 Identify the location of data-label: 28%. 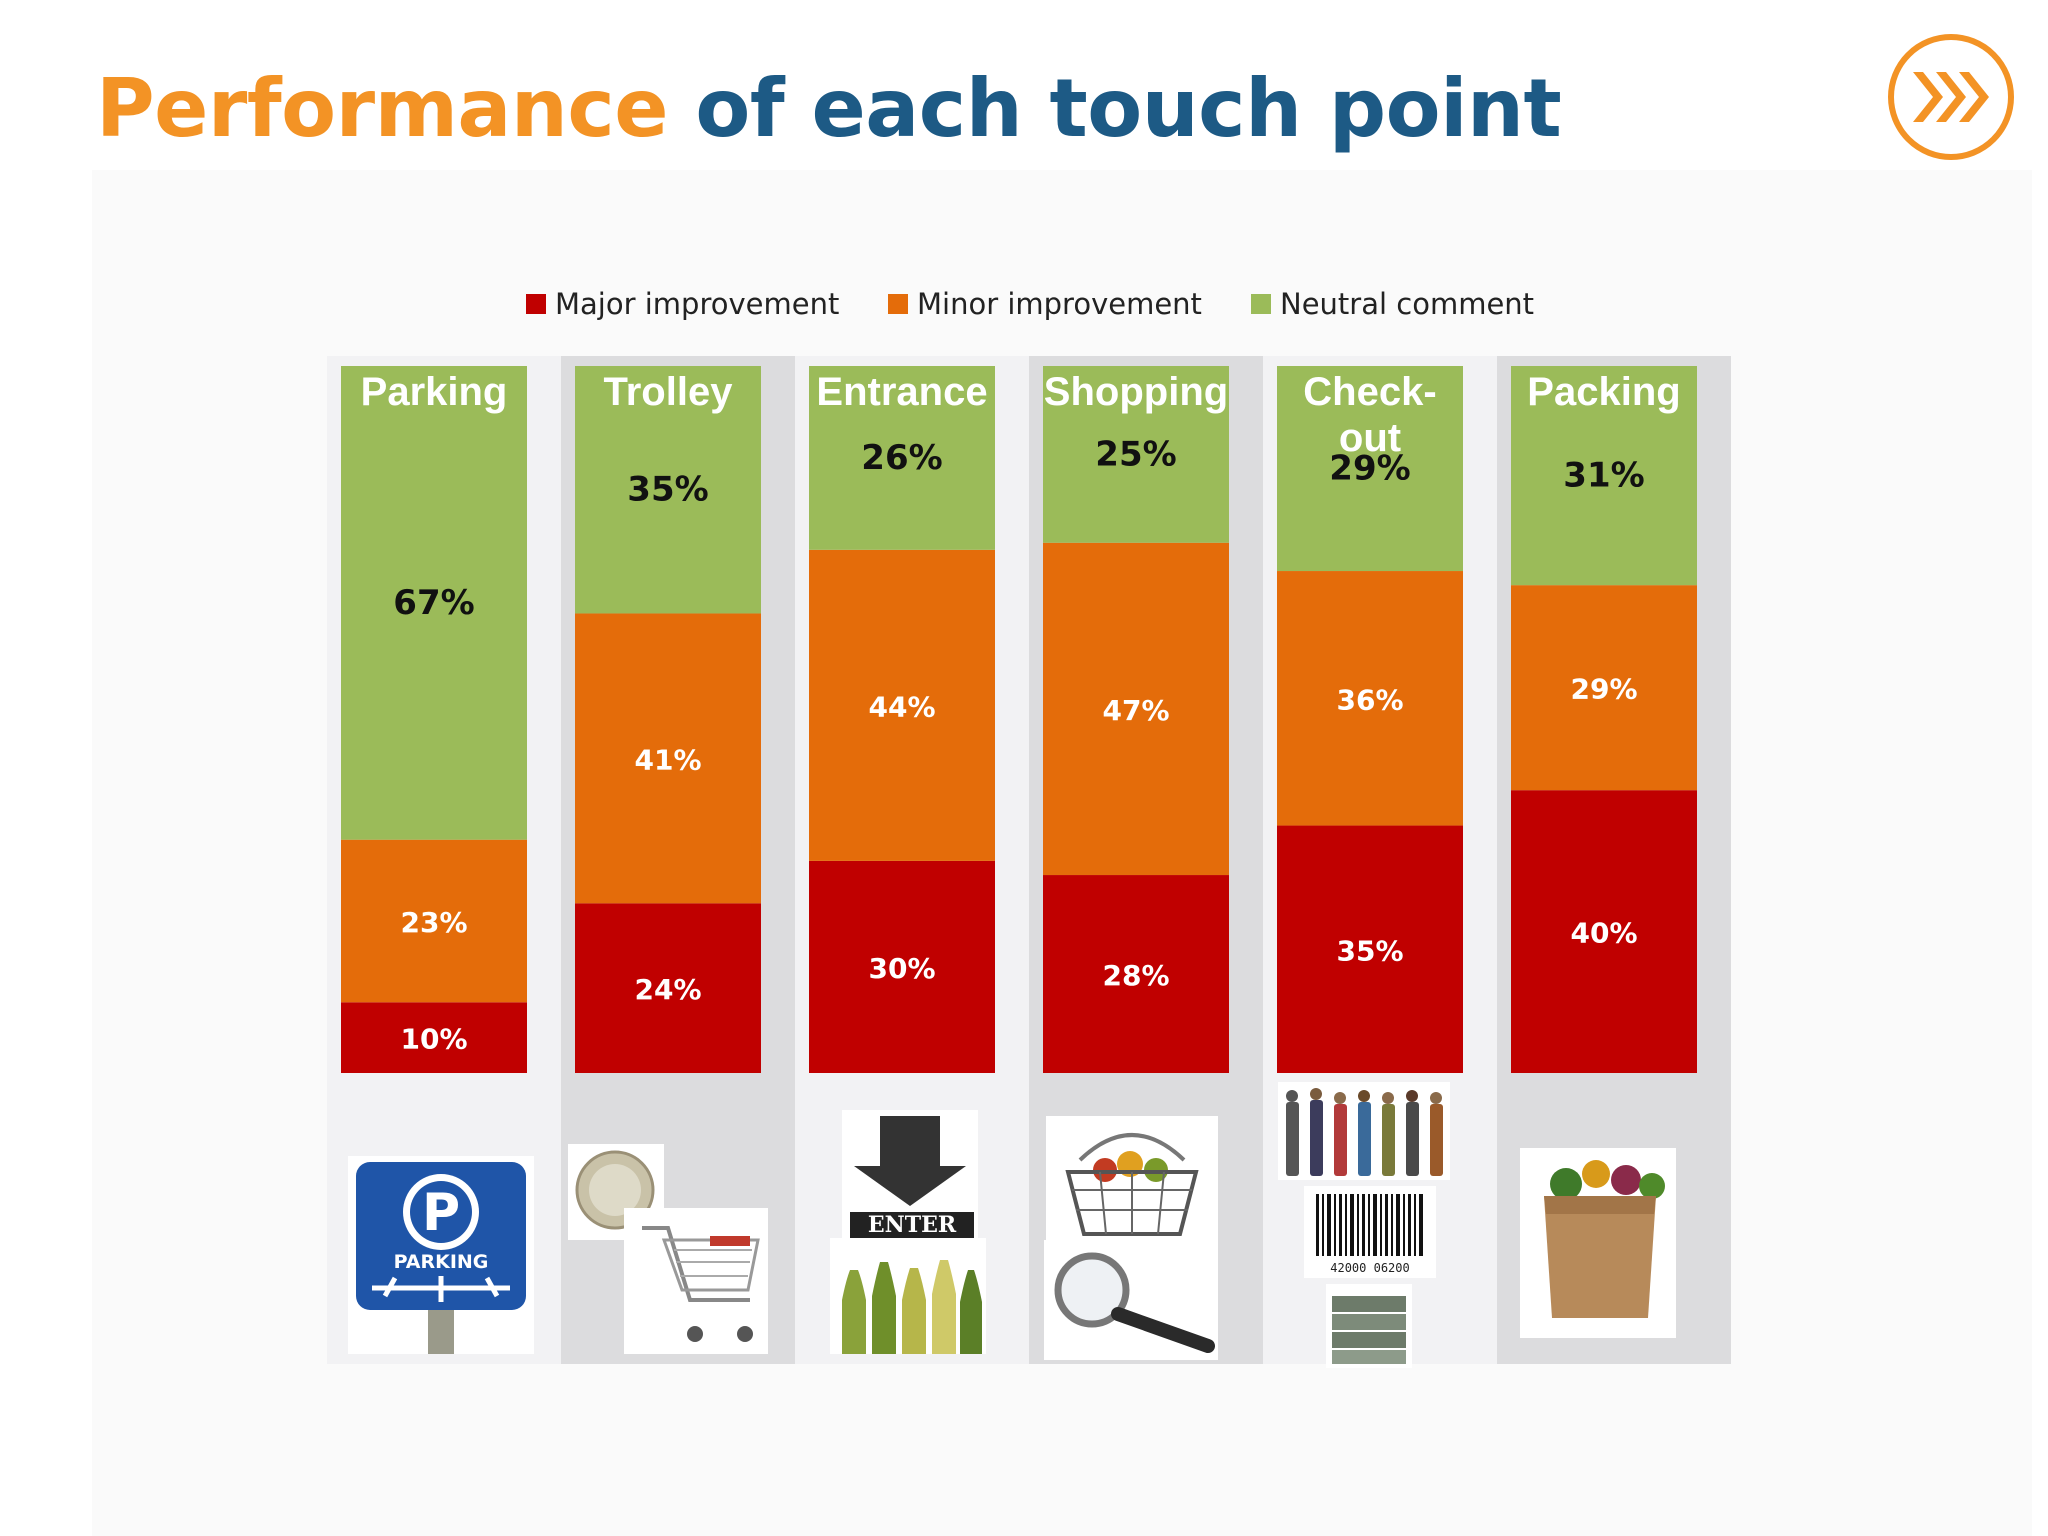
(1135, 975).